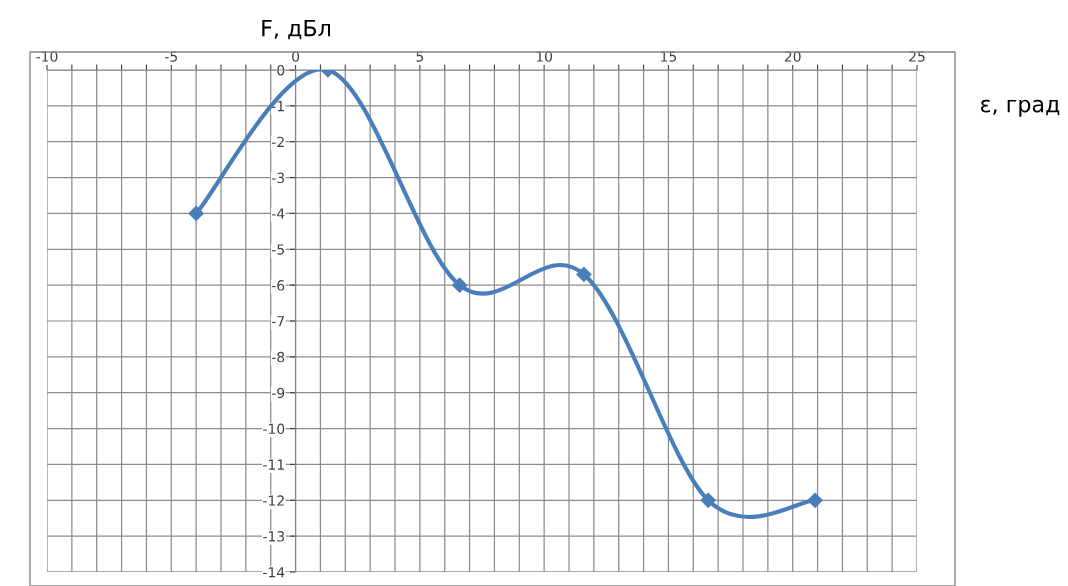  Describe the element at coordinates (1020, 108) in the screenshot. I see `x-axis-title: ε, град` at that location.